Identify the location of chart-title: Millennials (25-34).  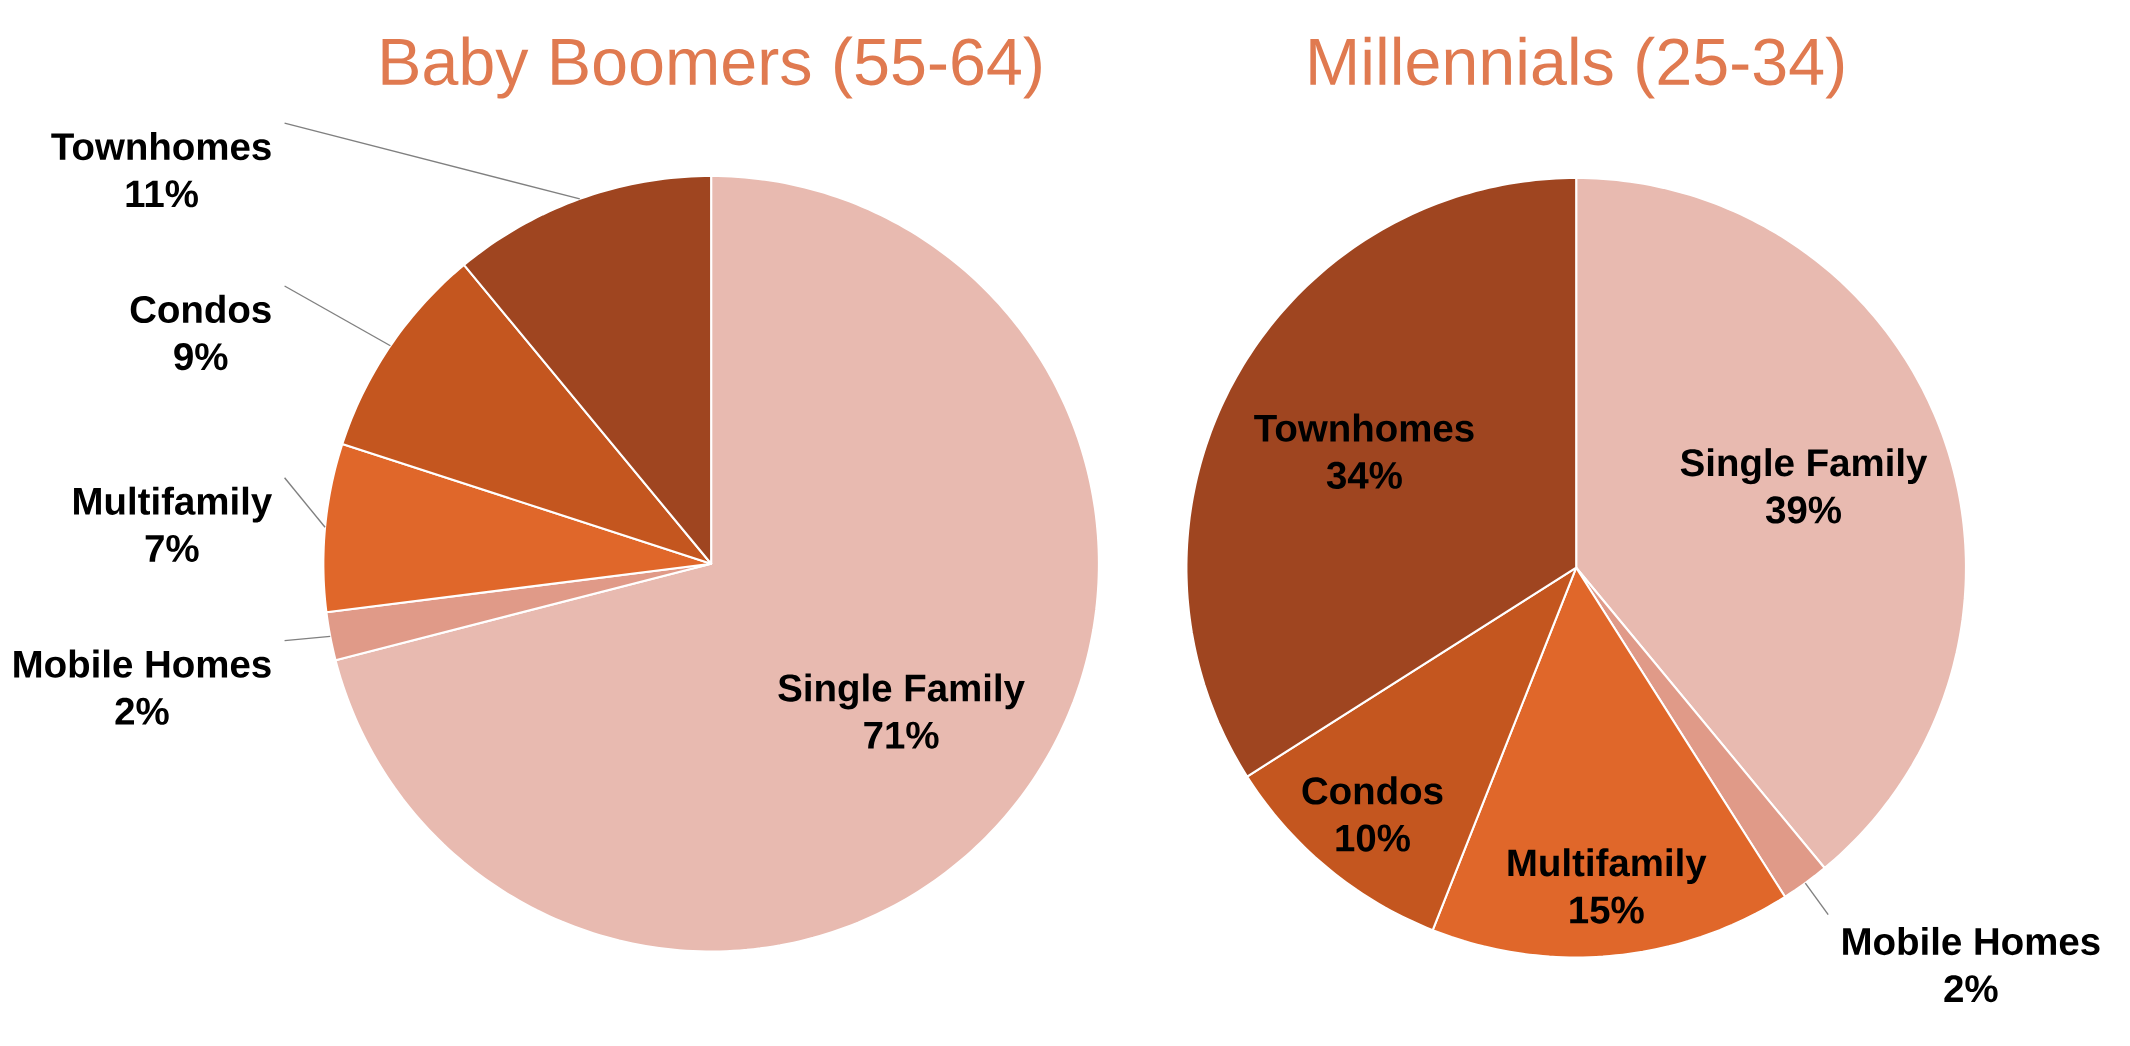
(1577, 67).